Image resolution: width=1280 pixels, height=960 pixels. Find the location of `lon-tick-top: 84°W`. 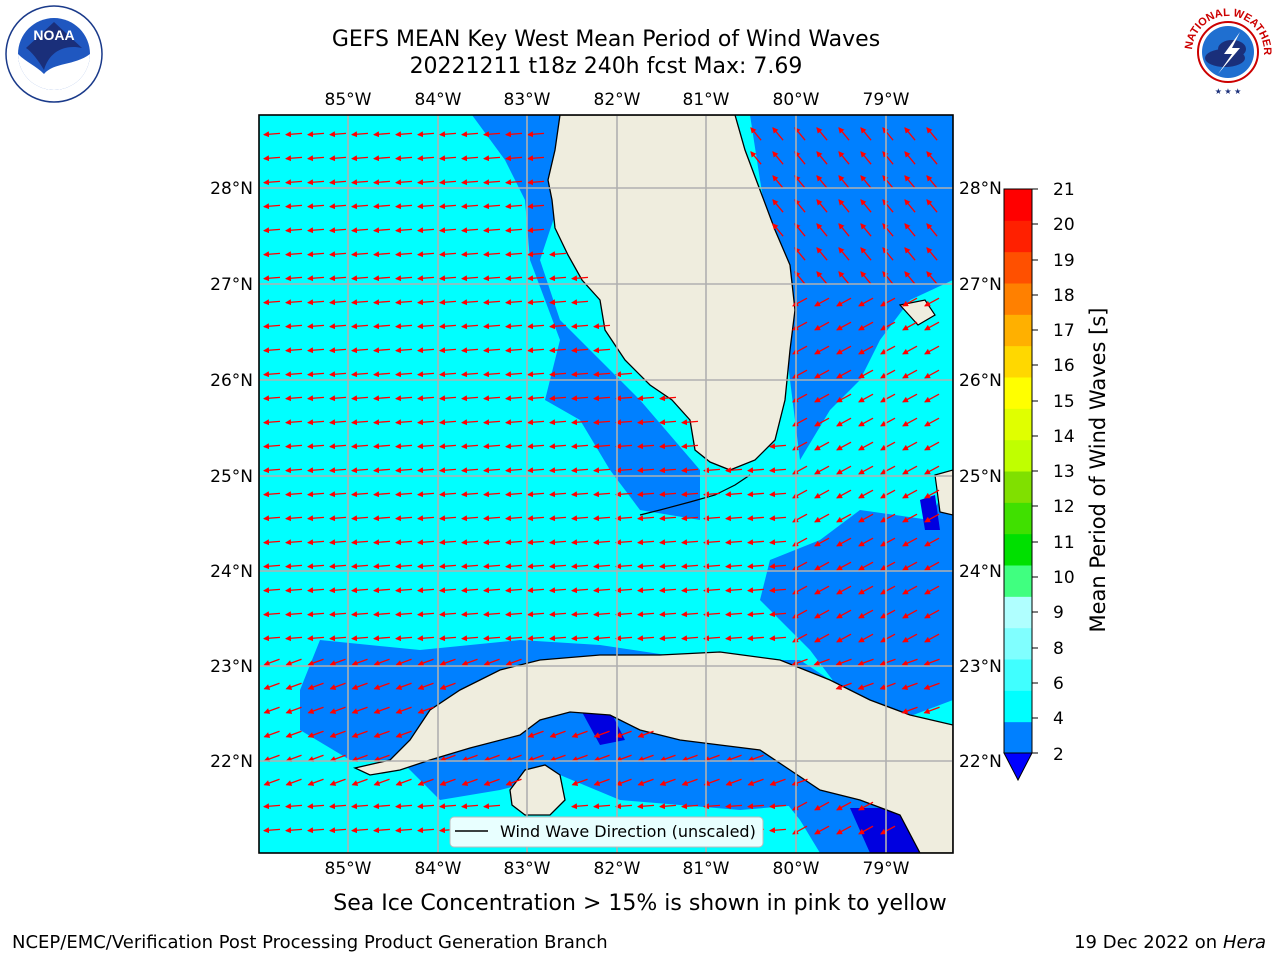

lon-tick-top: 84°W is located at coordinates (438, 100).